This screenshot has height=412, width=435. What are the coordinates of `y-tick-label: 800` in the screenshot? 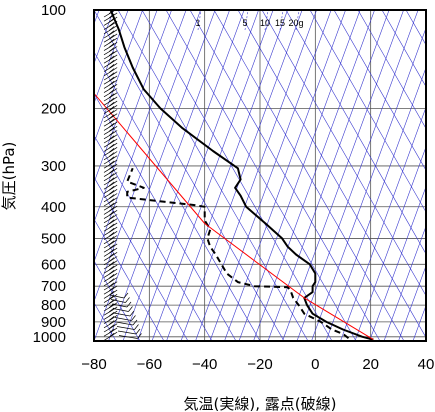 It's located at (53, 305).